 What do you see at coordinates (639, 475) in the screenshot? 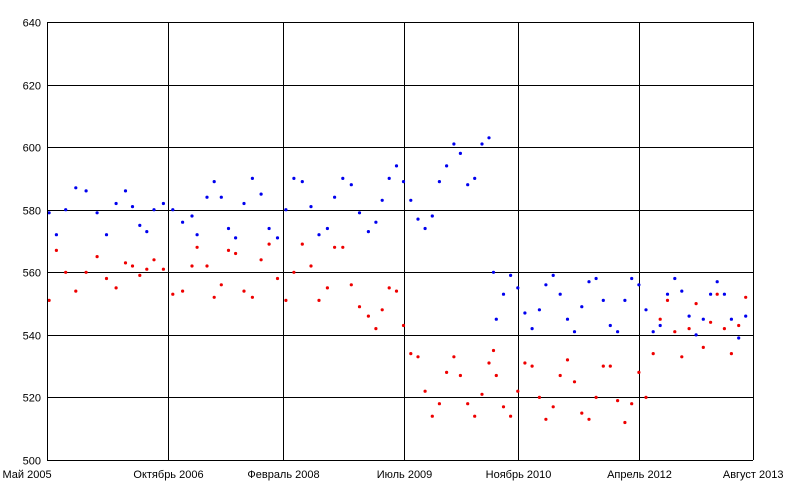
I see `x-tick-label: Апрель 2012` at bounding box center [639, 475].